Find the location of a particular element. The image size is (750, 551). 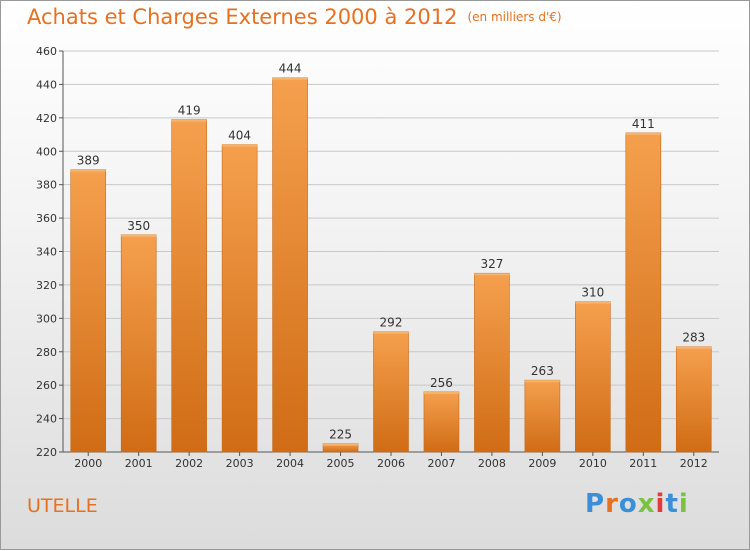

logo-letter: P is located at coordinates (595, 504).